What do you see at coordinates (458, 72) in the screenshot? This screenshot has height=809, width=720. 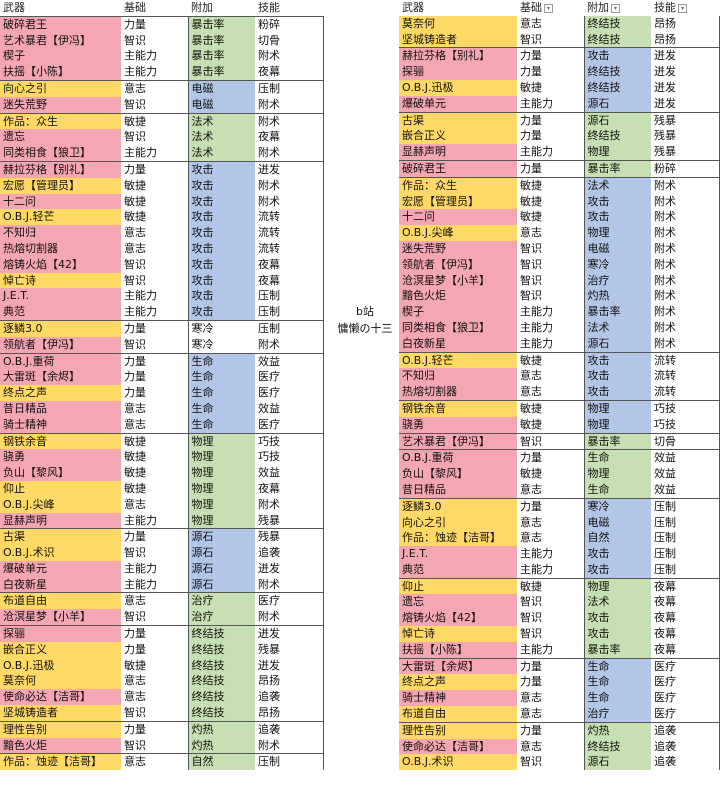 I see `weapon-name-cell: 探骊` at bounding box center [458, 72].